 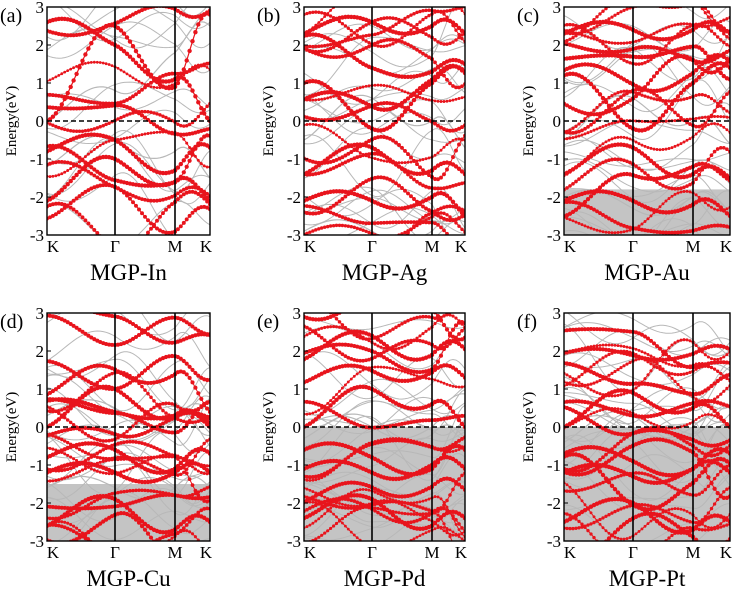 I want to click on projected-band-dots, so click(x=128, y=469).